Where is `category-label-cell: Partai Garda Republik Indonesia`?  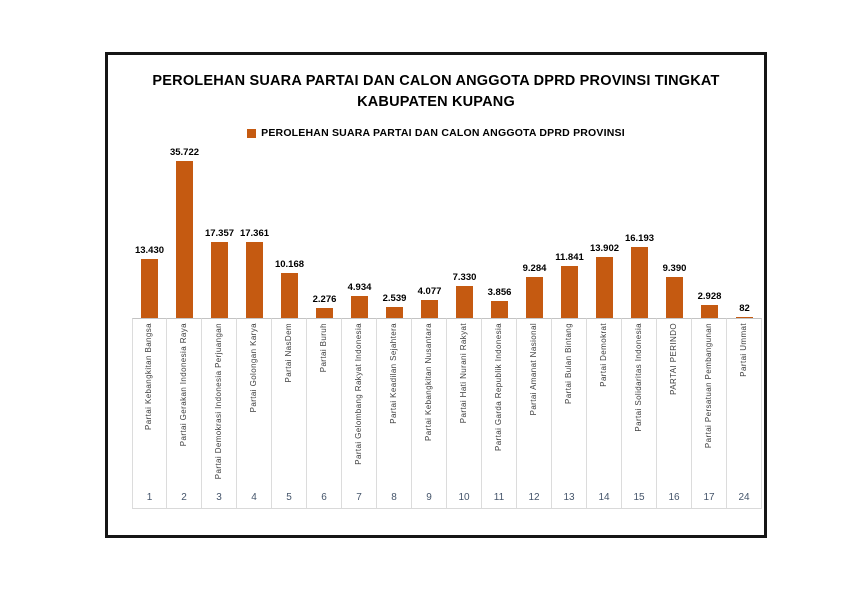 category-label-cell: Partai Garda Republik Indonesia is located at coordinates (499, 402).